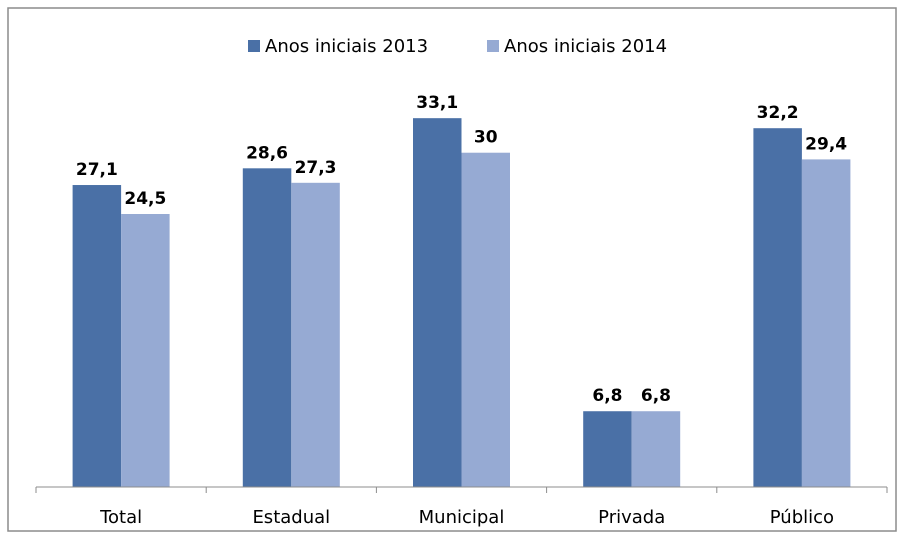  I want to click on x-tick-label: Municipal, so click(462, 517).